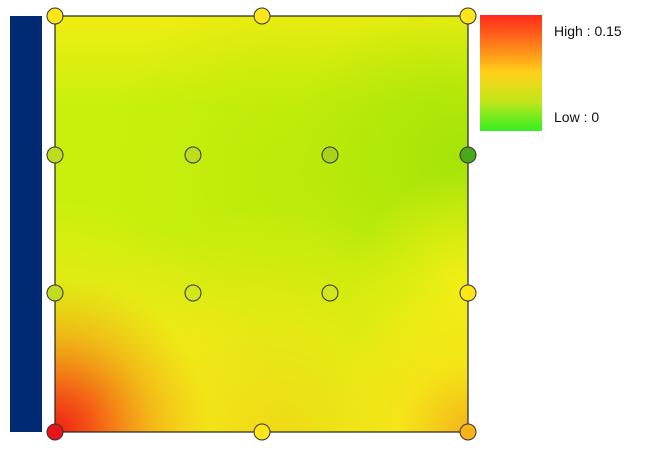 Image resolution: width=651 pixels, height=450 pixels. Describe the element at coordinates (262, 432) in the screenshot. I see `node-r3-c1` at that location.